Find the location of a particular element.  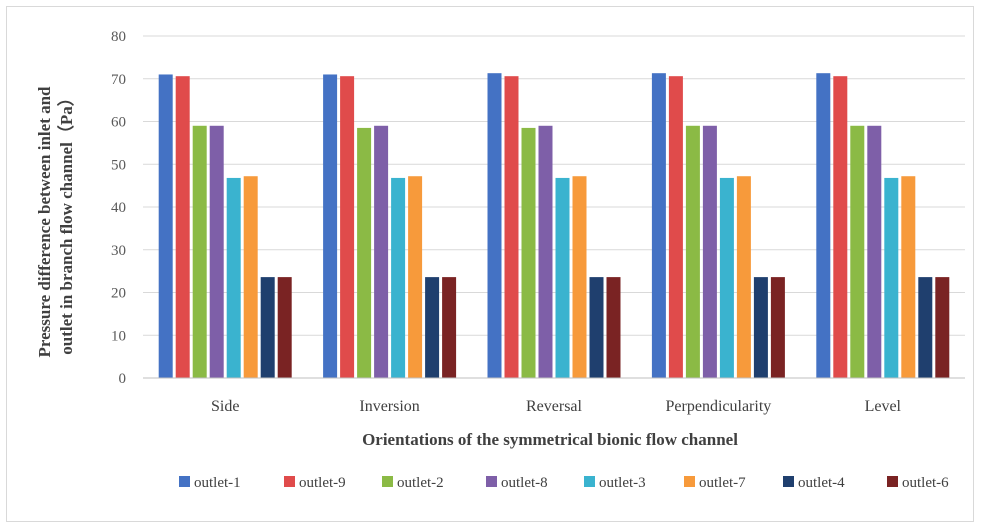

legend-label-outlet-3: outlet-3 is located at coordinates (622, 483).